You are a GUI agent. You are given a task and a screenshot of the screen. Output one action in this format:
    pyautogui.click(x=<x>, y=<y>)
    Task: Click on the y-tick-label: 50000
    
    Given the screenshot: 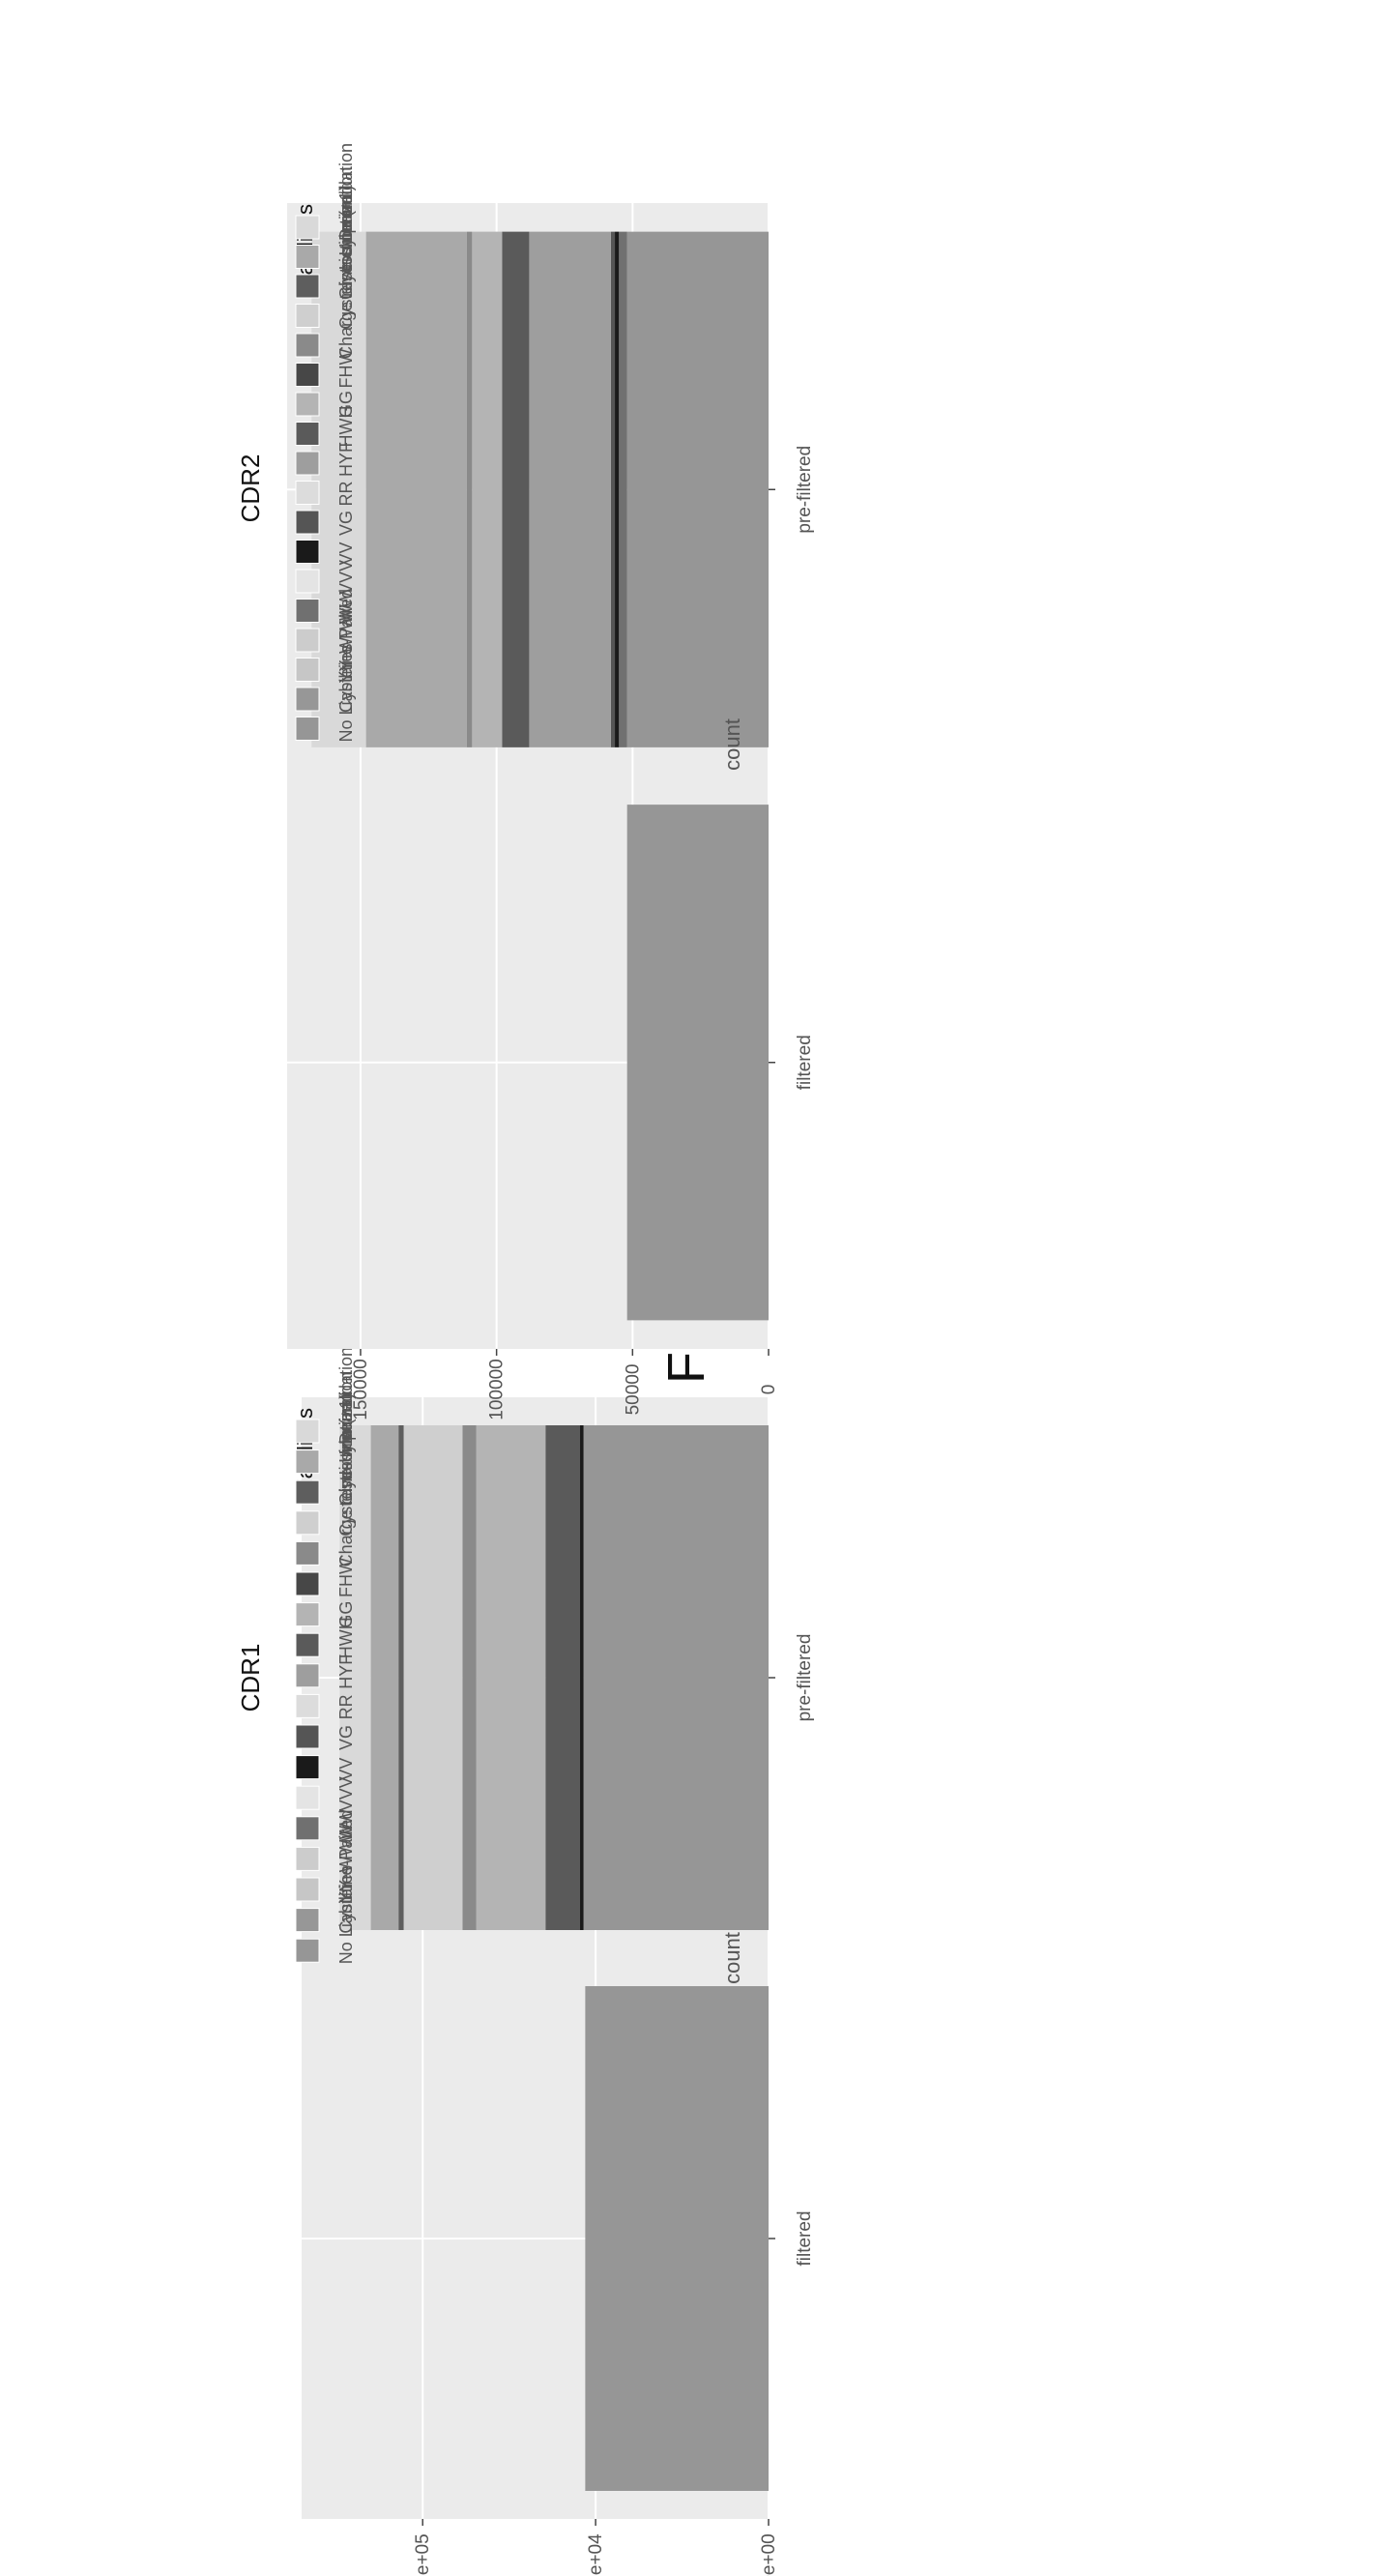 What is the action you would take?
    pyautogui.click(x=633, y=1390)
    